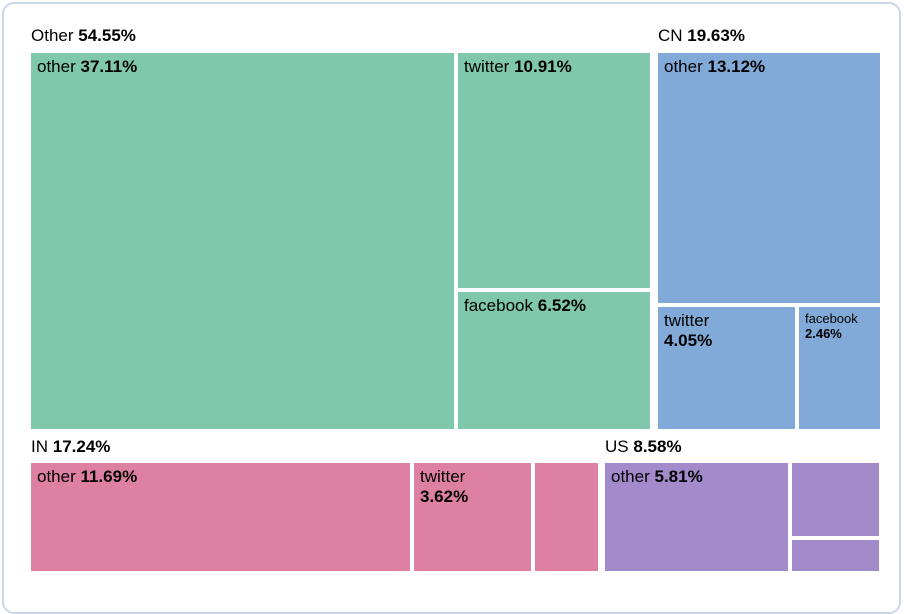  What do you see at coordinates (736, 66) in the screenshot?
I see `cell-pct-text: 13.12%` at bounding box center [736, 66].